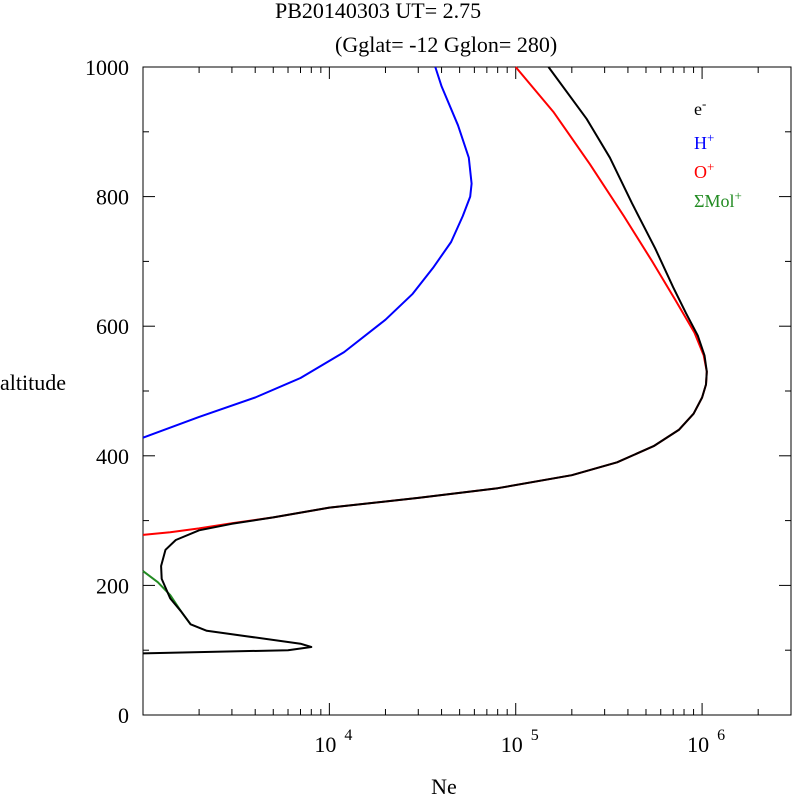 The image size is (792, 796). Describe the element at coordinates (378, 11) in the screenshot. I see `chart-title: PB20140303 UT= 2.75` at that location.